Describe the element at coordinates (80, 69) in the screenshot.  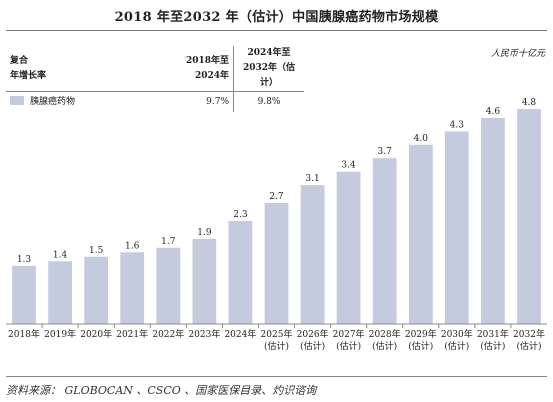
I see `cagr-header-label: 复合 年增长率` at that location.